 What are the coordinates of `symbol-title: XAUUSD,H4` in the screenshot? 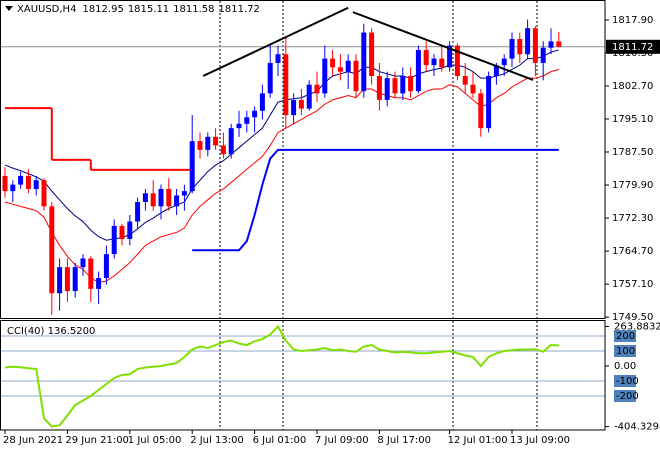 It's located at (46, 9).